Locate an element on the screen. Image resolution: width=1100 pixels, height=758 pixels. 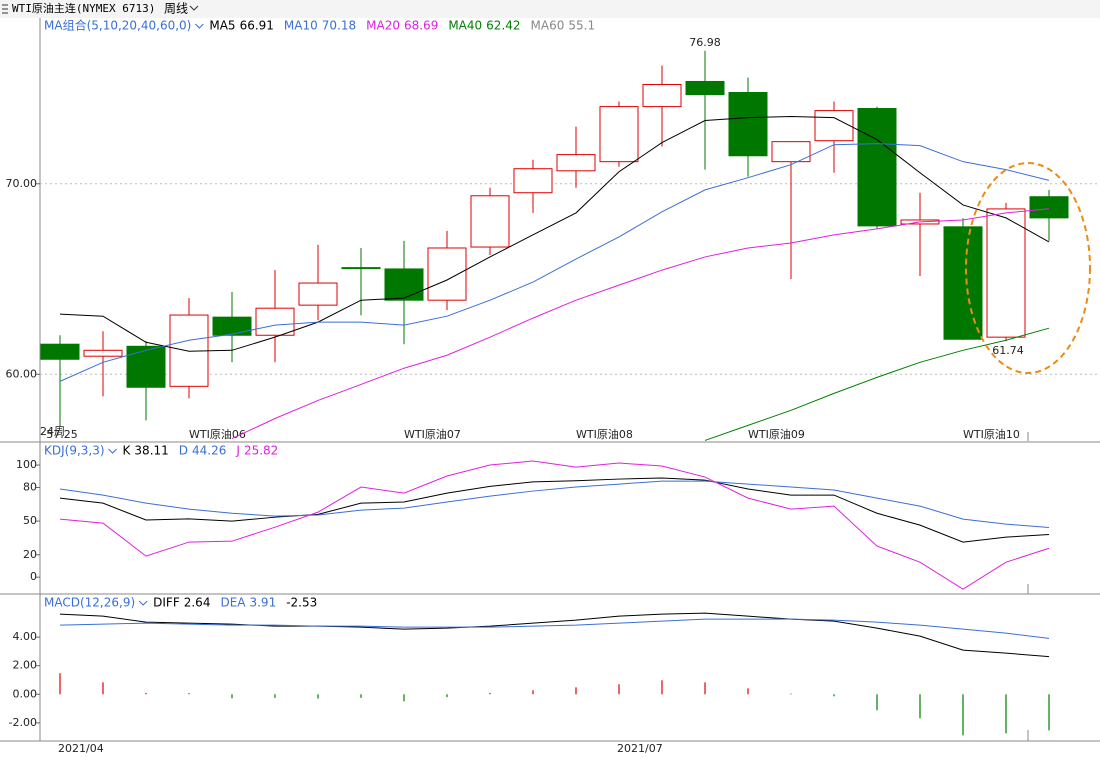
y-tick-label: 2.00 is located at coordinates (25, 665).